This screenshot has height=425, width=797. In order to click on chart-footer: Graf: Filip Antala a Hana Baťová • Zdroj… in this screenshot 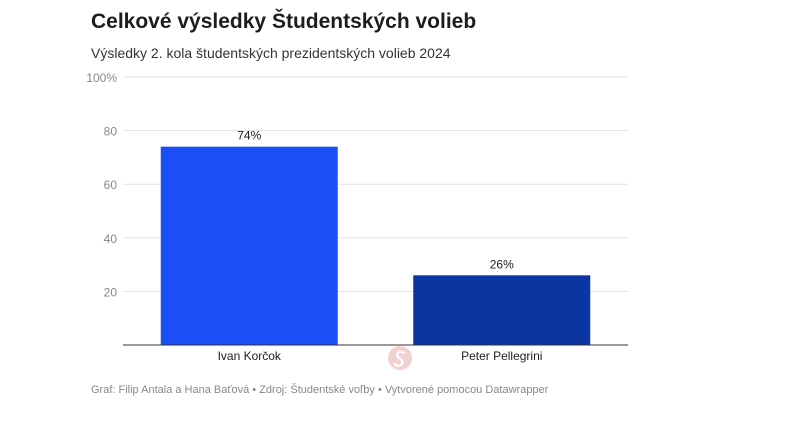, I will do `click(319, 390)`.